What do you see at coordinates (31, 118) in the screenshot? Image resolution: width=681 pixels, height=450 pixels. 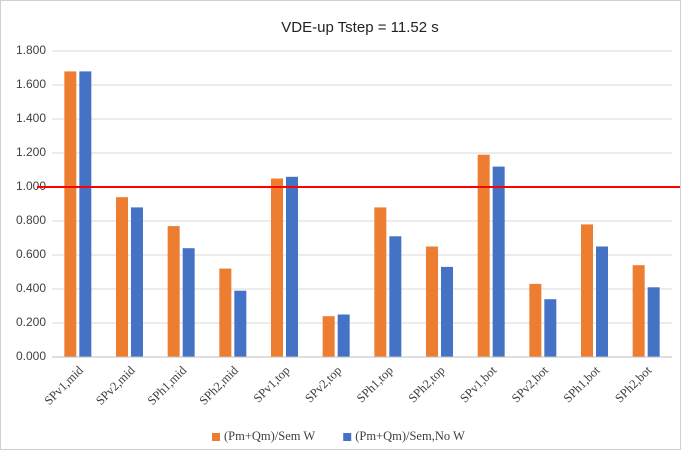 I see `y-tick-label: 1.400` at bounding box center [31, 118].